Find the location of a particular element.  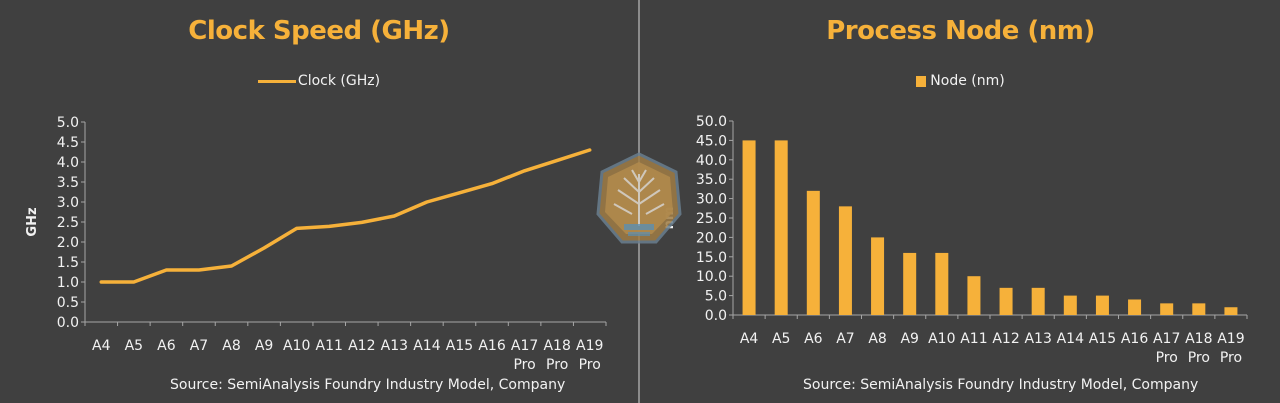

chart-title: Process Node (nm) is located at coordinates (960, 31).